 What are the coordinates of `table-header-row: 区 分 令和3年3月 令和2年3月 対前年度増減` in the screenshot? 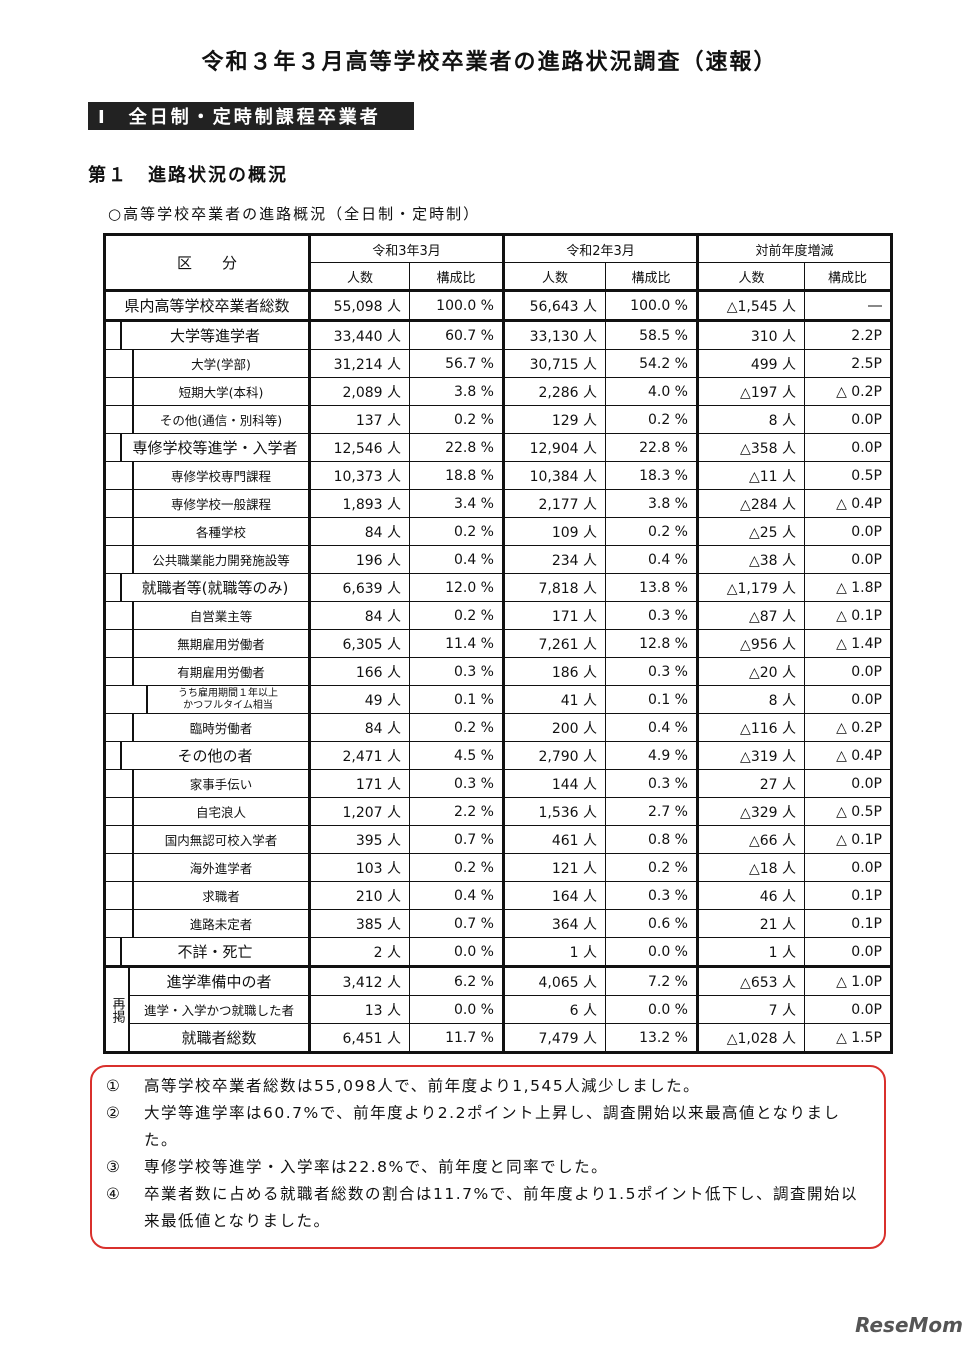 It's located at (498, 262).